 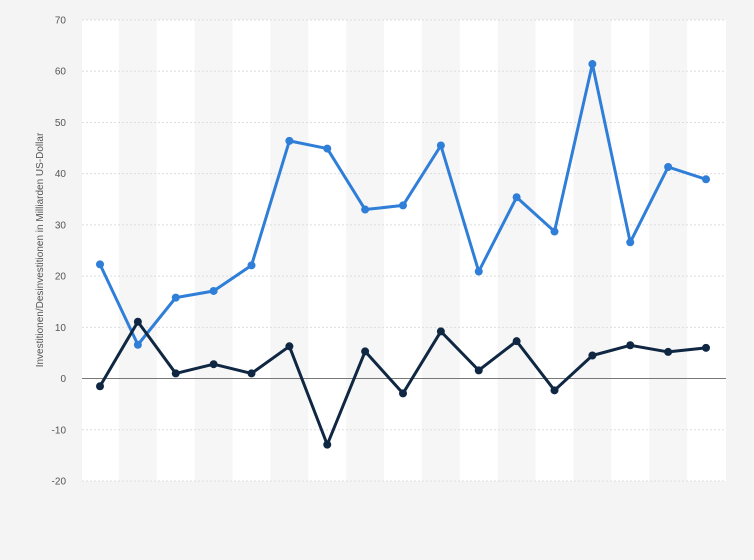 What do you see at coordinates (63, 379) in the screenshot?
I see `y-tick-label: 0` at bounding box center [63, 379].